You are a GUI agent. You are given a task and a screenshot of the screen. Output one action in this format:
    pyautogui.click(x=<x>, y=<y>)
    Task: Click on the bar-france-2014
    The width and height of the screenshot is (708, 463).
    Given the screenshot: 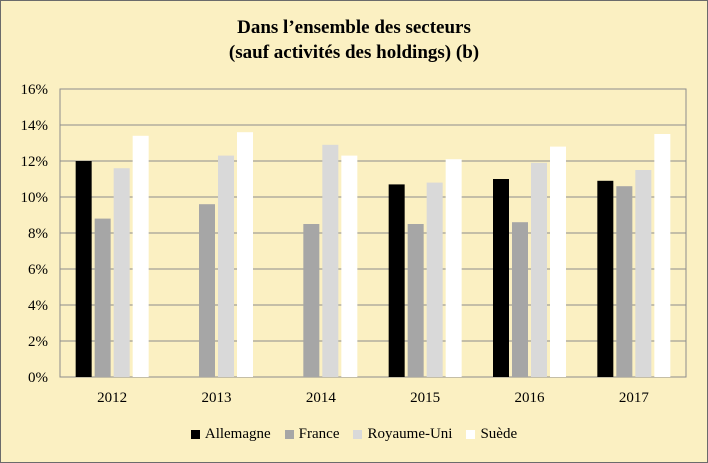 What is the action you would take?
    pyautogui.click(x=311, y=300)
    